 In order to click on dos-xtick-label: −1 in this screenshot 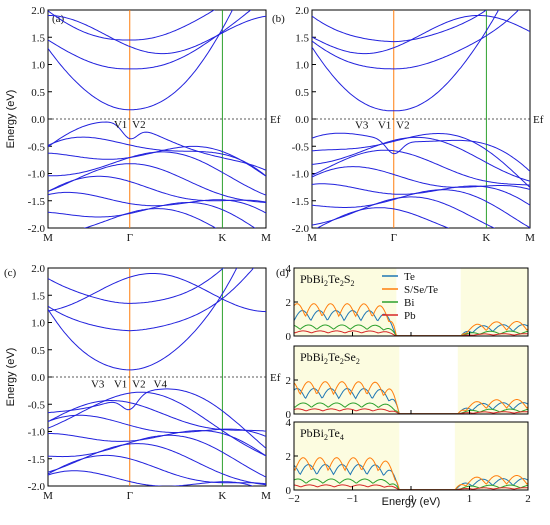, I will do `click(353, 499)`.